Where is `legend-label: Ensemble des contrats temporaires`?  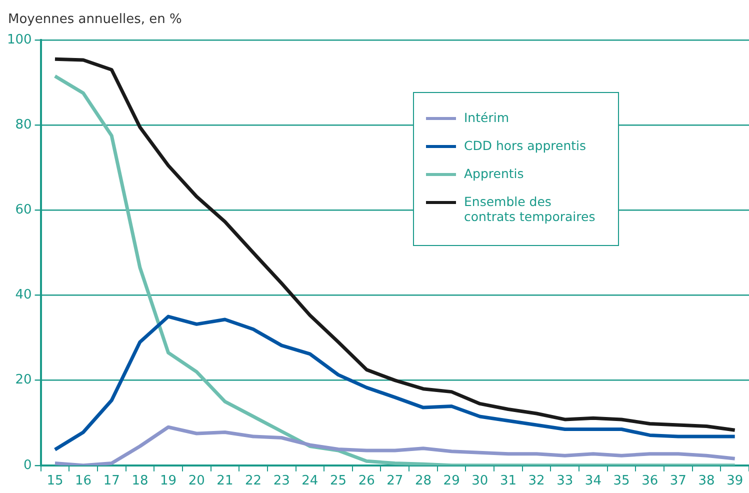 legend-label: Ensemble des contrats temporaires is located at coordinates (530, 209).